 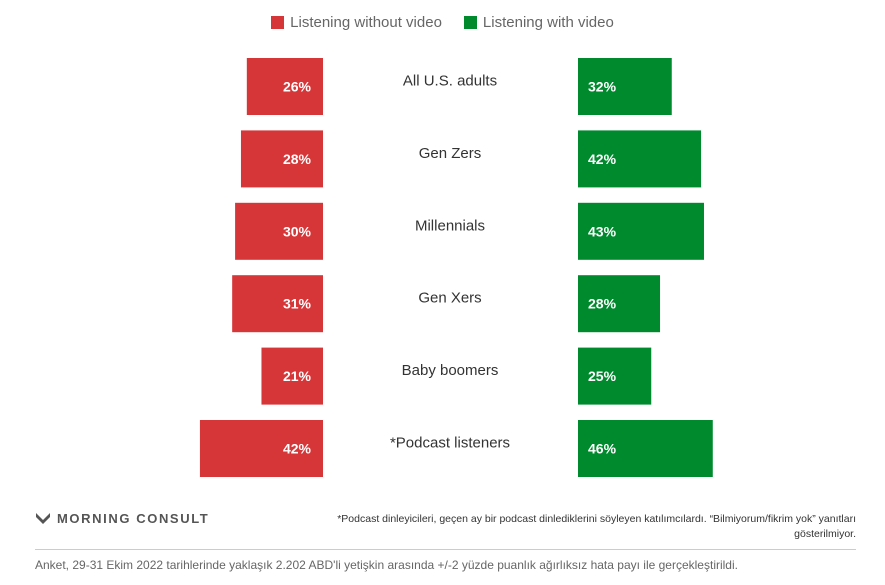 What do you see at coordinates (277, 304) in the screenshot?
I see `bar-without-video-gen-xers` at bounding box center [277, 304].